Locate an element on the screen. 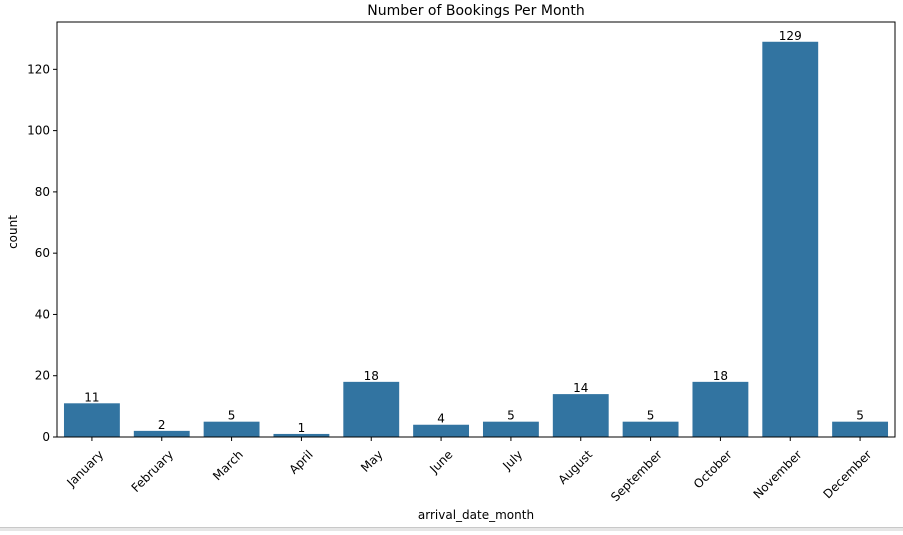  data-label-october: 18 is located at coordinates (720, 376).